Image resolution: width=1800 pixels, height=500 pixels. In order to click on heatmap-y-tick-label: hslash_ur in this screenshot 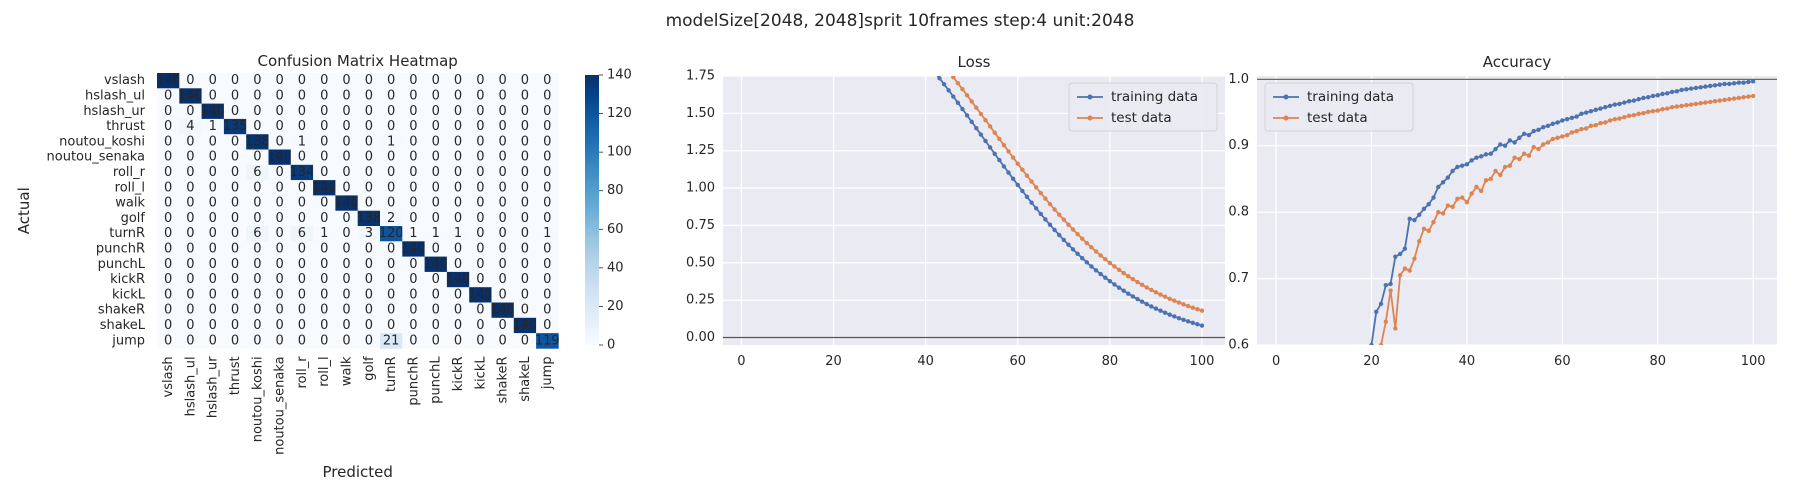, I will do `click(114, 111)`.